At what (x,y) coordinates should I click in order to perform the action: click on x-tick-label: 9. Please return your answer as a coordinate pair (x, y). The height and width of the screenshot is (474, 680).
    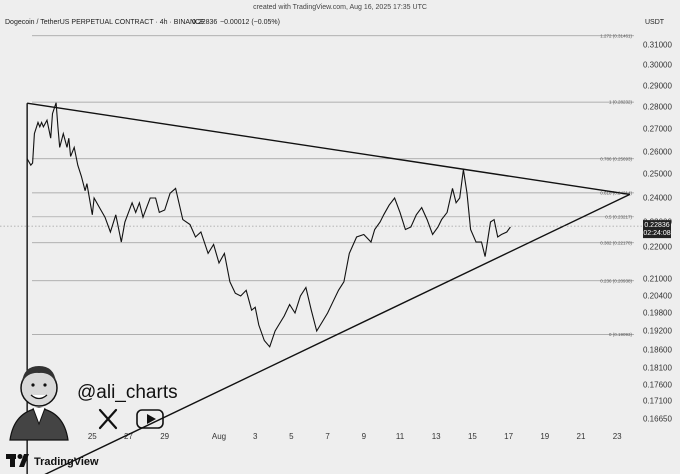
    Looking at the image, I should click on (364, 436).